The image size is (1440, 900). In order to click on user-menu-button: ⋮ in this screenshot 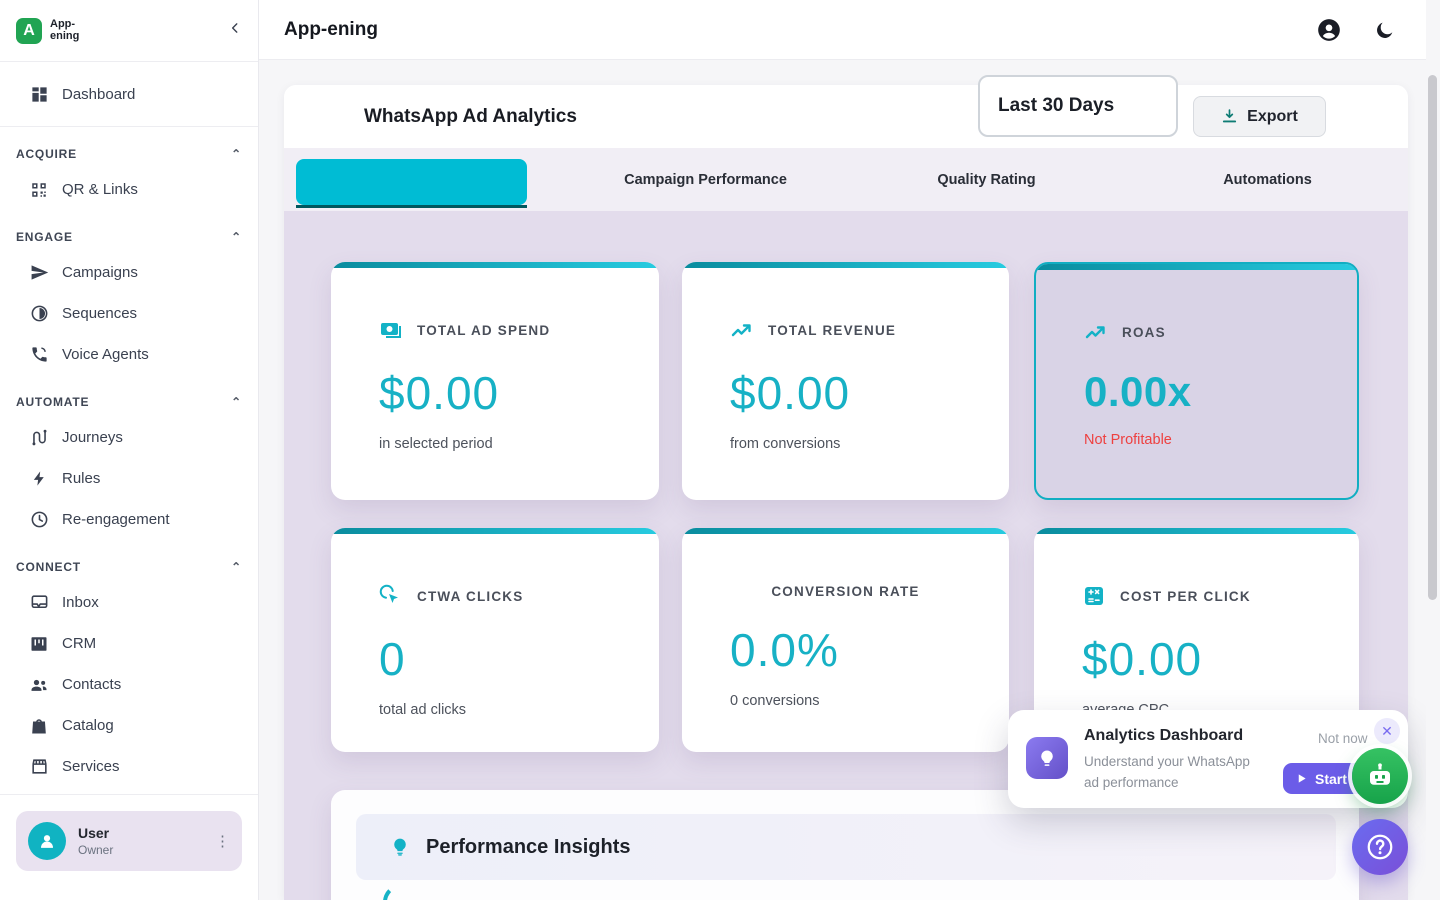, I will do `click(222, 841)`.